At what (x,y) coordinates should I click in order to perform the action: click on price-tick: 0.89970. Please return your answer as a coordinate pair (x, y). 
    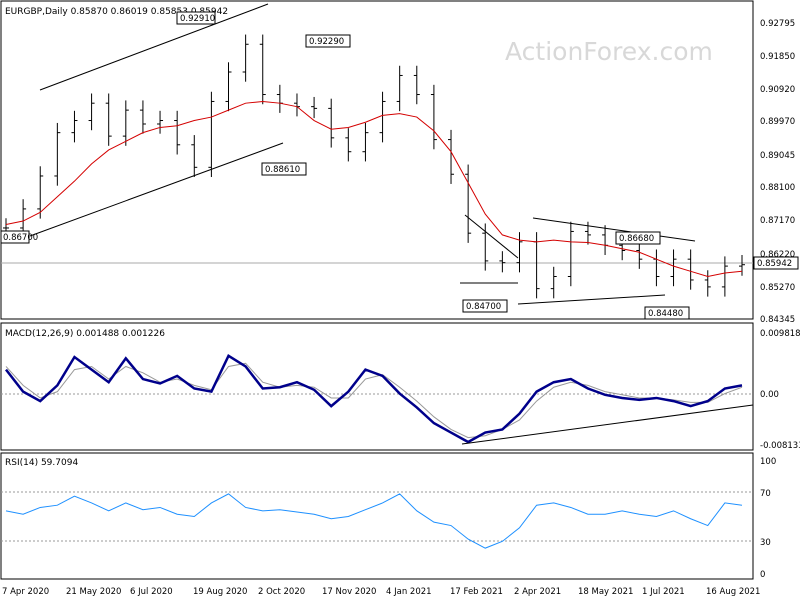
    Looking at the image, I should click on (777, 122).